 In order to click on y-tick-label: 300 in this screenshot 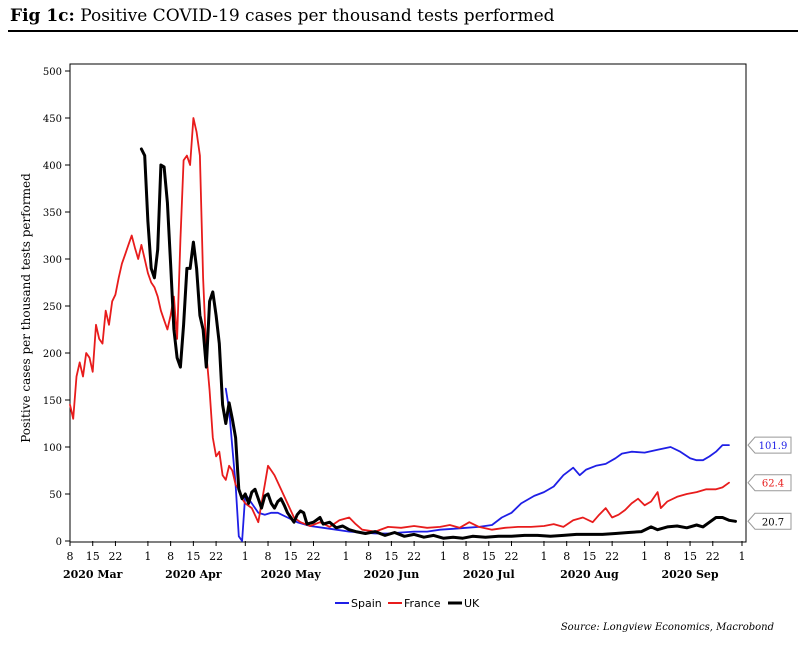, I will do `click(52, 260)`.